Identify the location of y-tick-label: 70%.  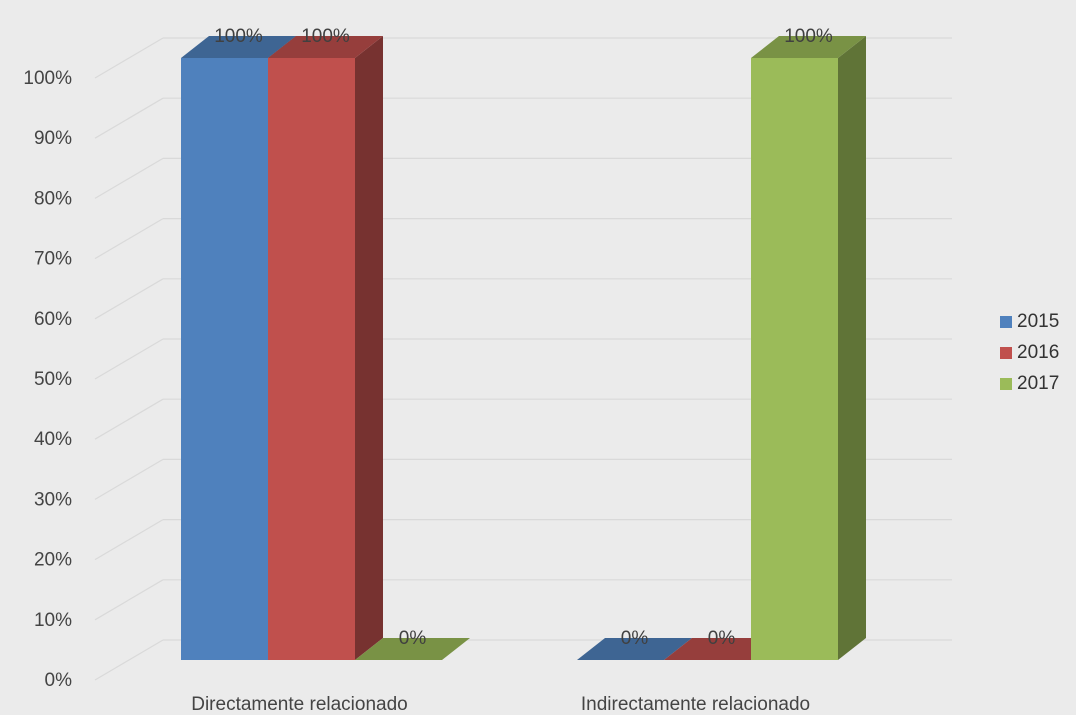
(53, 259).